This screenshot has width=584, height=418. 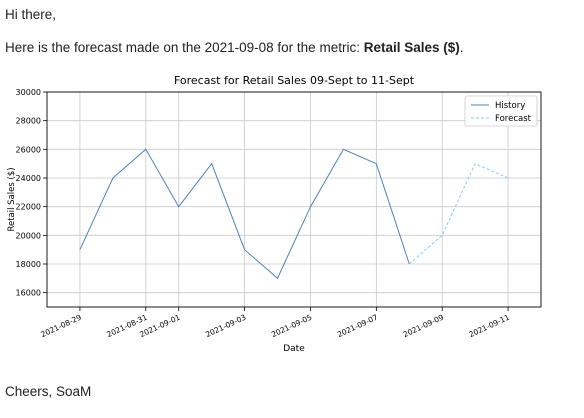 What do you see at coordinates (358, 326) in the screenshot?
I see `x-tick-label: 2021-09-07` at bounding box center [358, 326].